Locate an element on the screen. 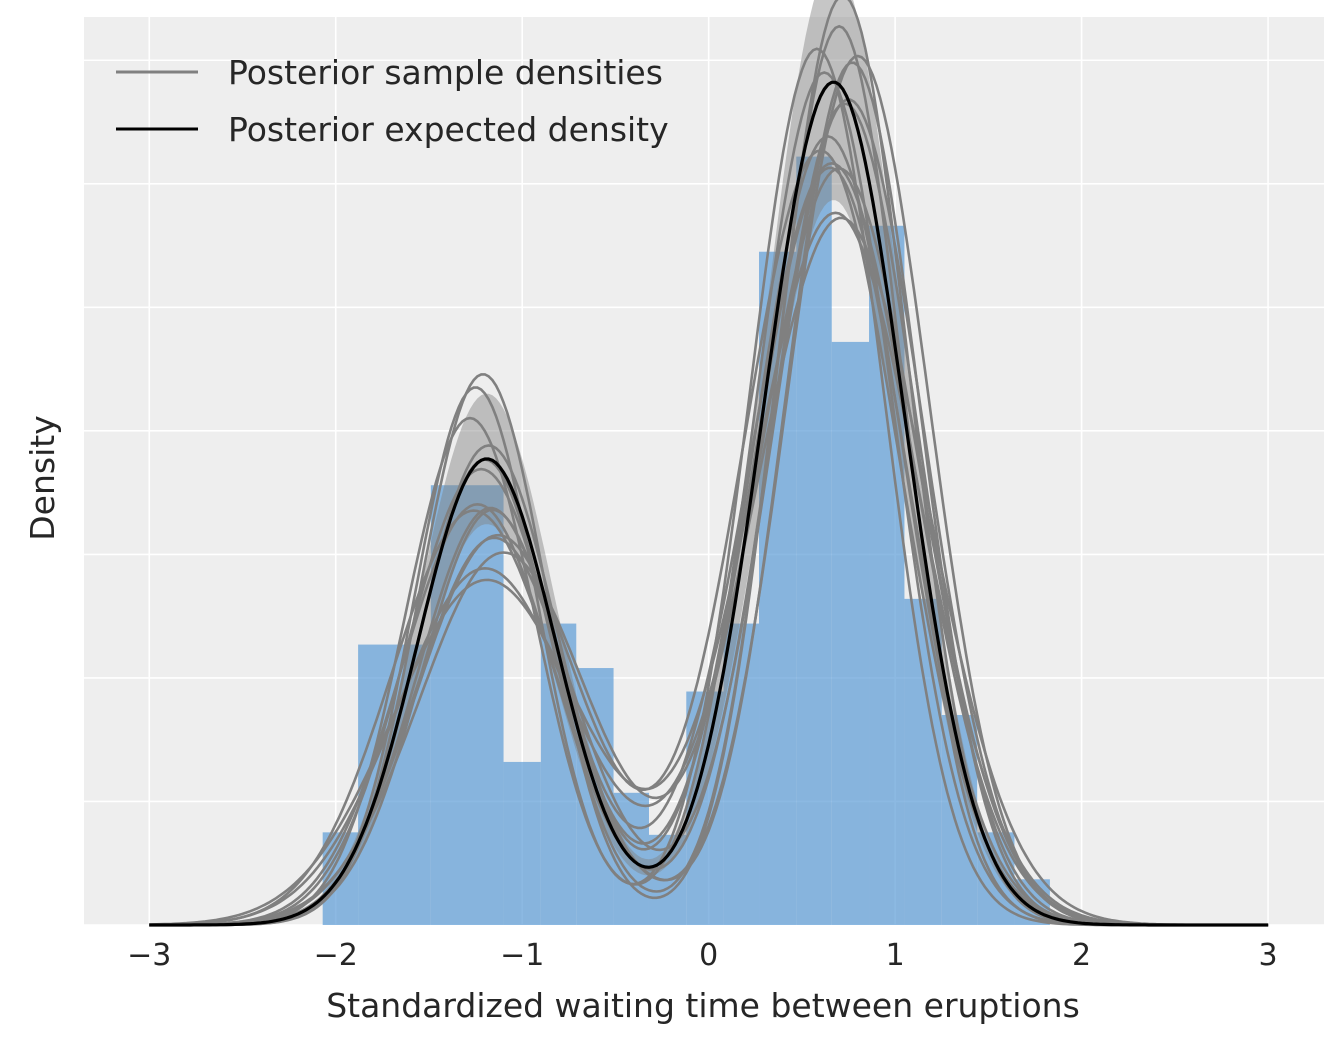 Image resolution: width=1342 pixels, height=1046 pixels. legend-label-expected: Posterior expected density is located at coordinates (448, 129).